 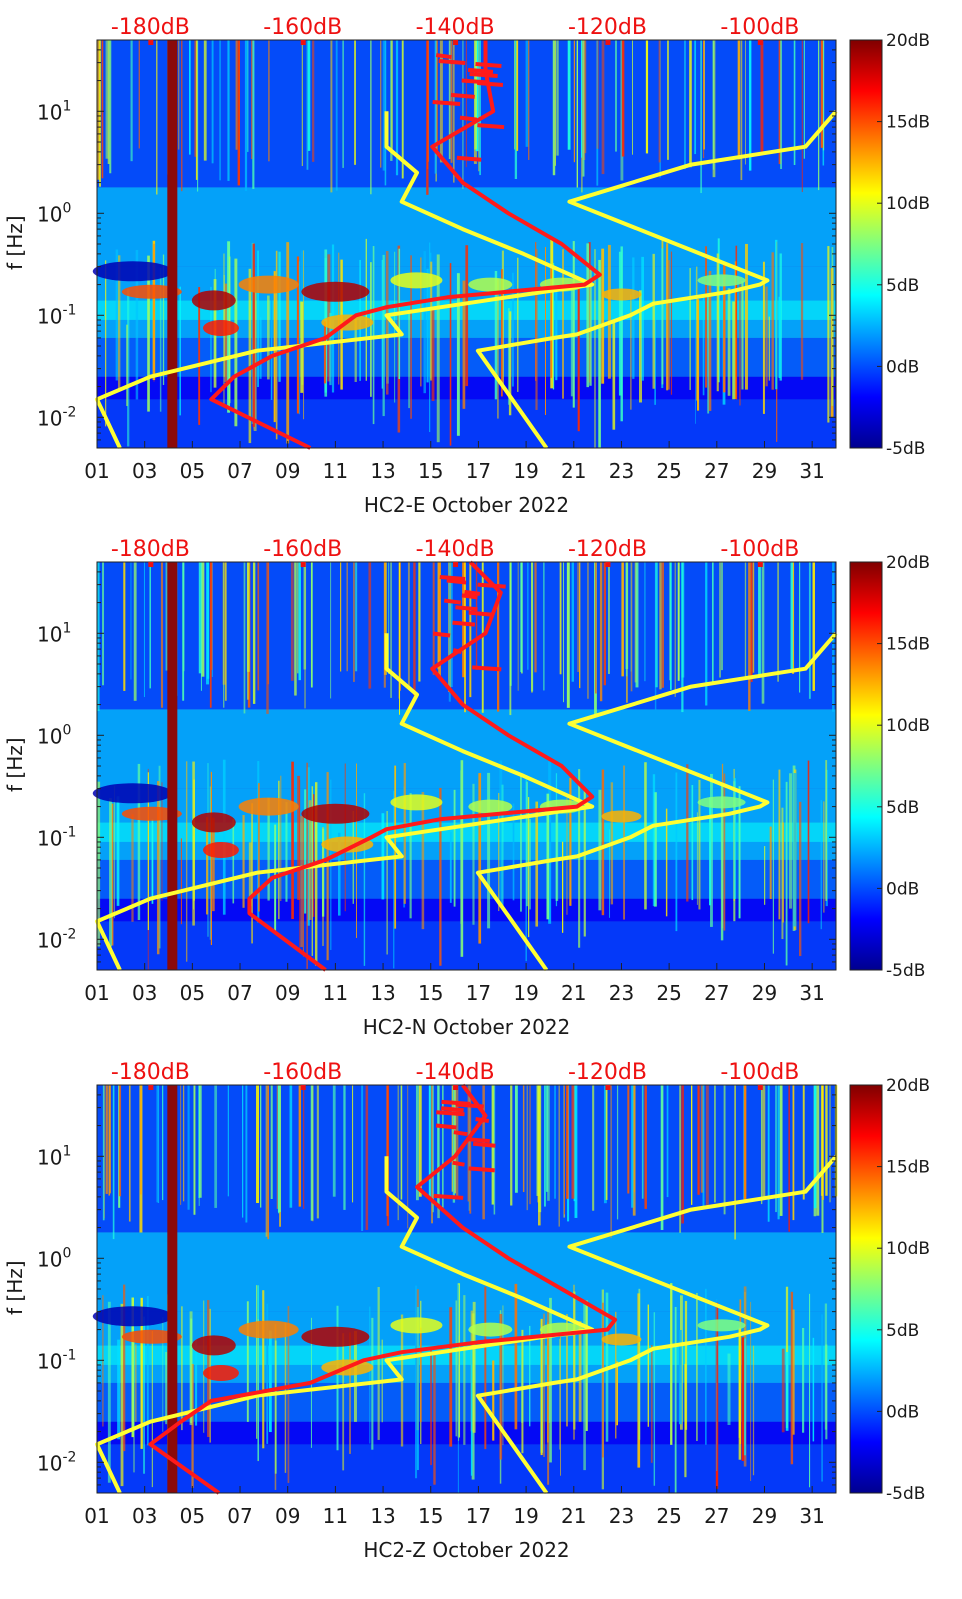 I want to click on top-db-tick, so click(x=456, y=42).